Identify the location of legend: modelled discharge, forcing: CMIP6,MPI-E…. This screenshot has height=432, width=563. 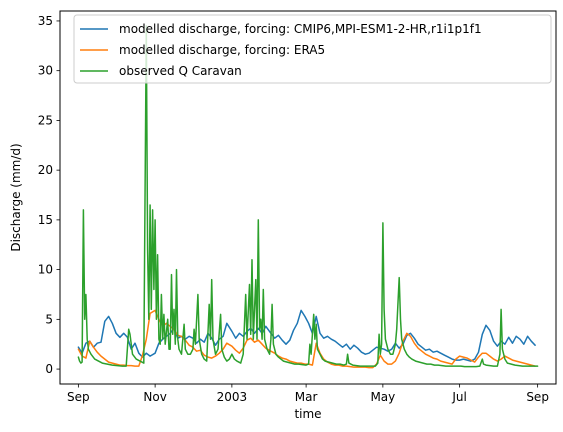
(312, 49).